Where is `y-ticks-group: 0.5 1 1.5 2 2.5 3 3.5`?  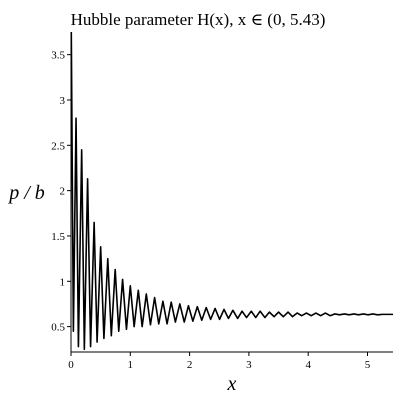 y-ticks-group: 0.5 1 1.5 2 2.5 3 3.5 is located at coordinates (61, 192).